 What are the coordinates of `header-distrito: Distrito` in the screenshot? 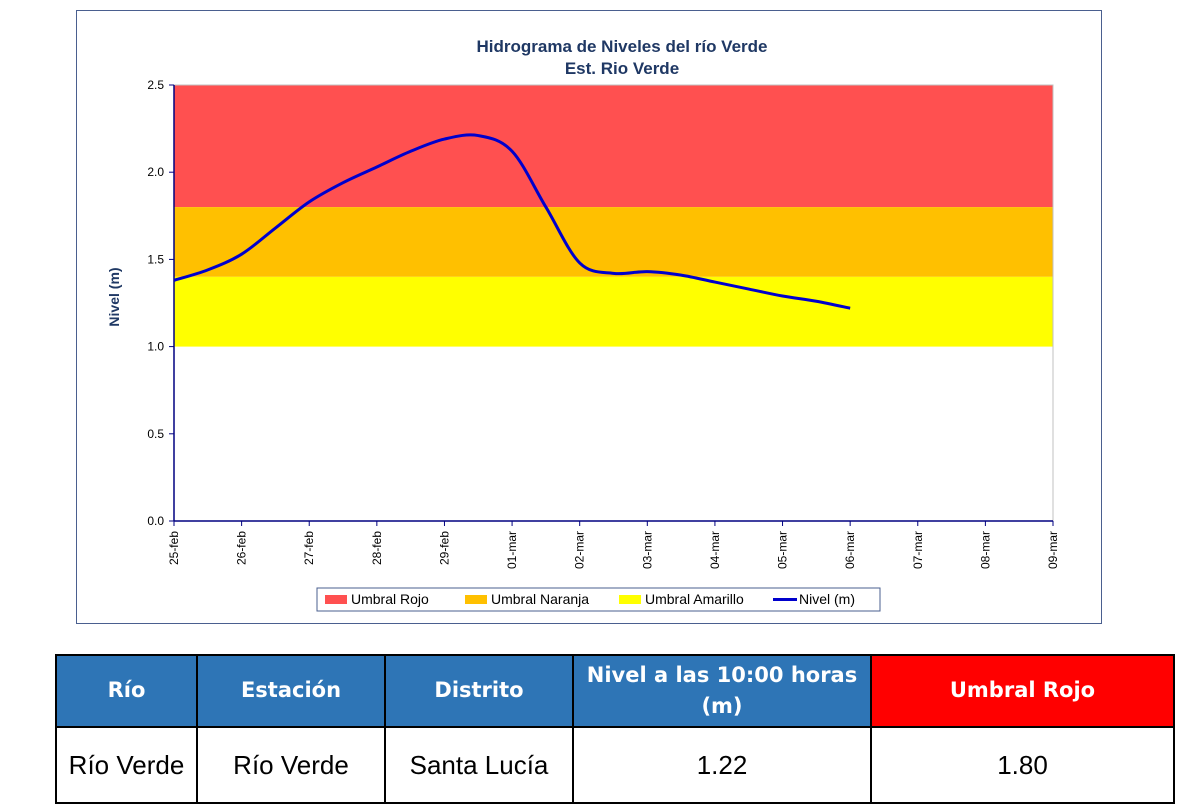 It's located at (479, 691).